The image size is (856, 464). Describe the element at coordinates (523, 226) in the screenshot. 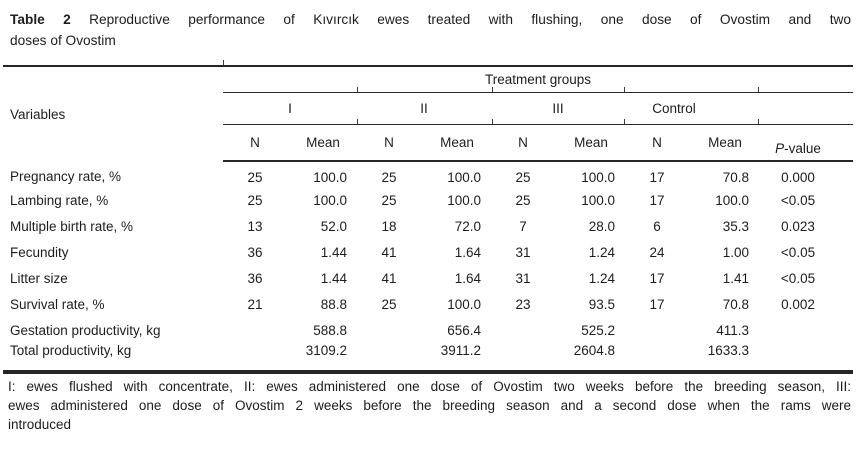

I see `n-value: 7` at that location.